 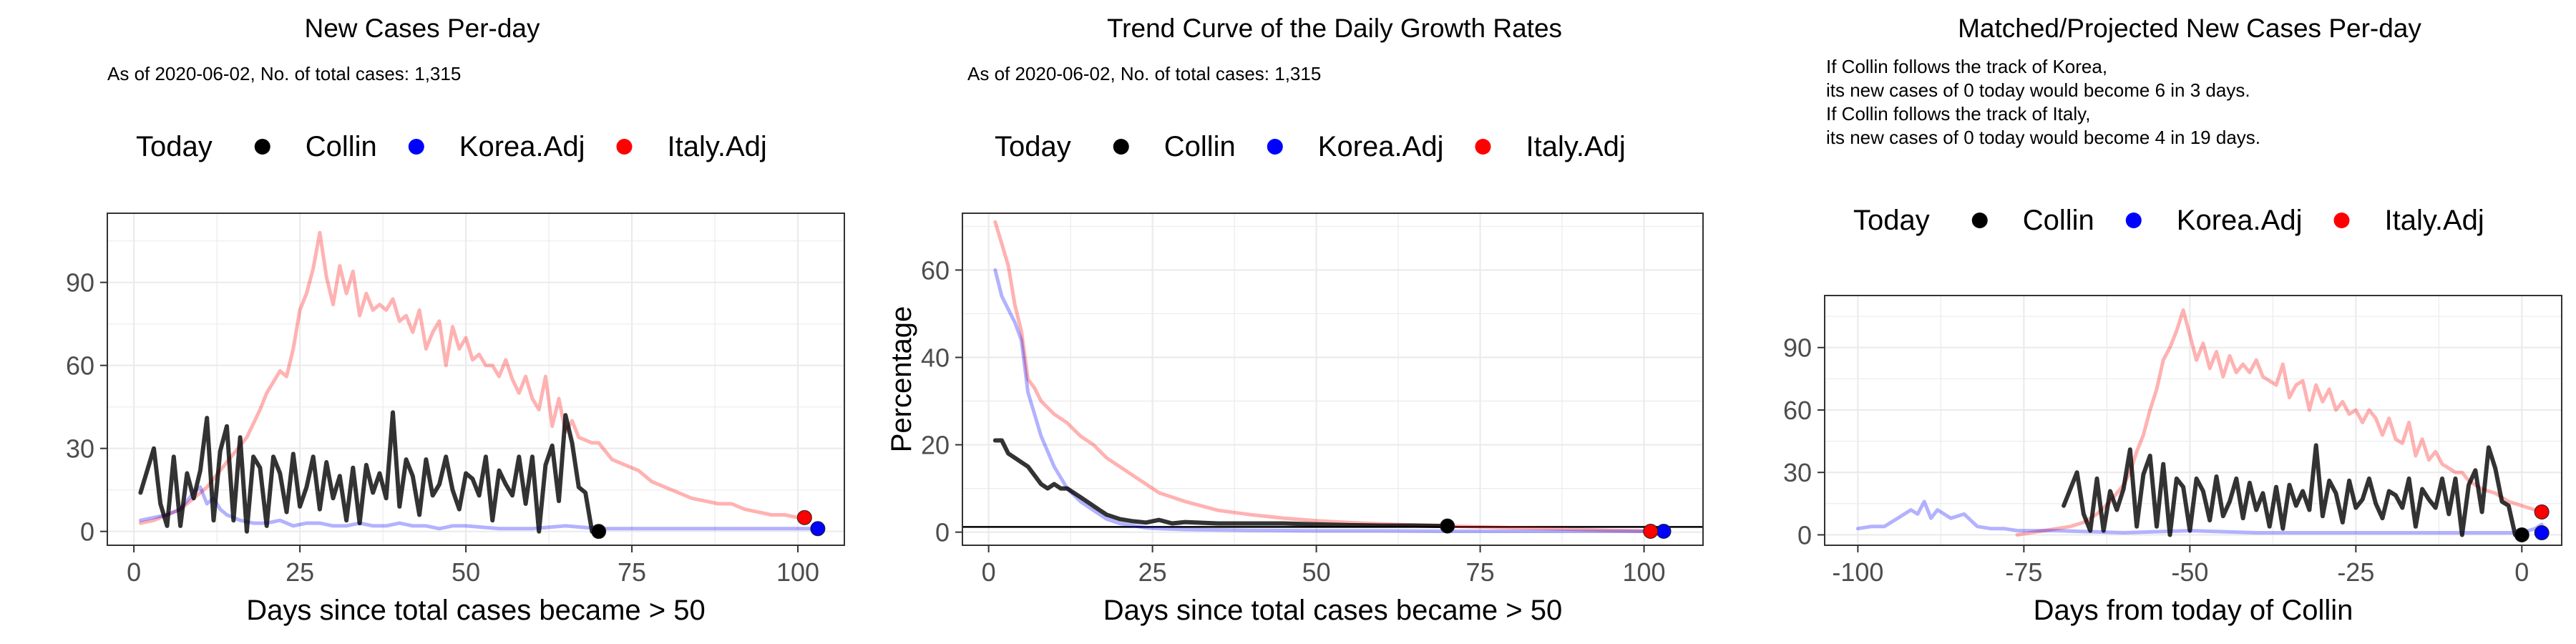 I want to click on plot-grid, so click(x=1332, y=379).